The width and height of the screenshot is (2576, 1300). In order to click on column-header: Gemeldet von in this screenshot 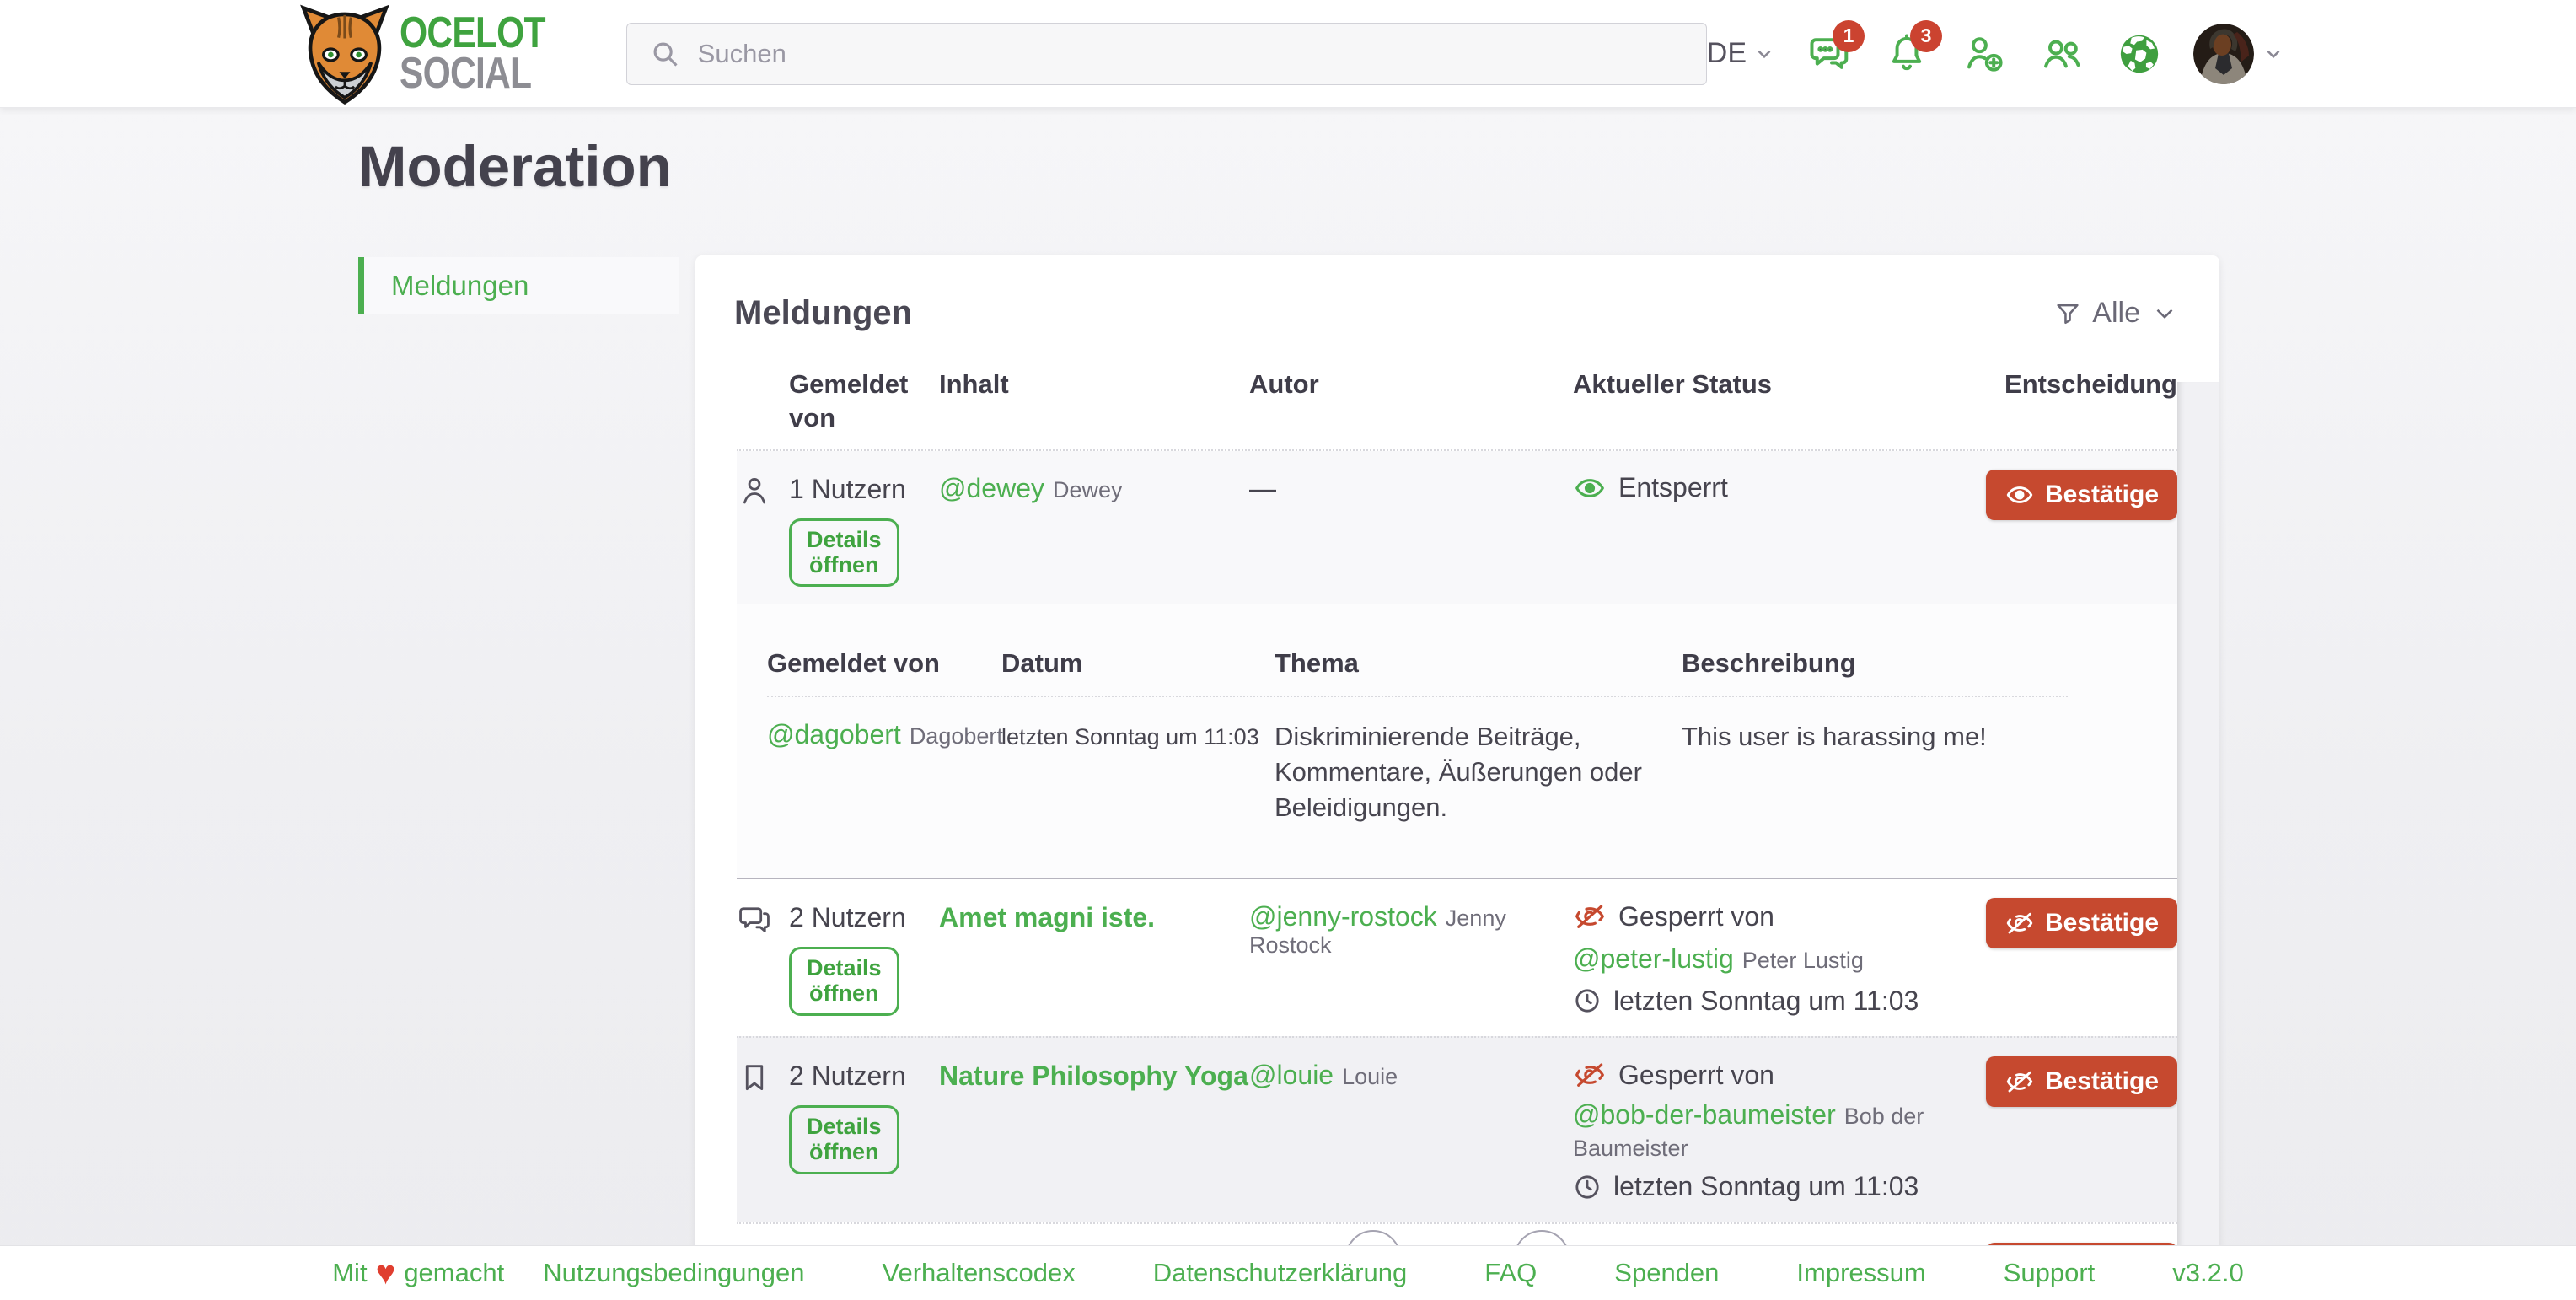, I will do `click(849, 401)`.